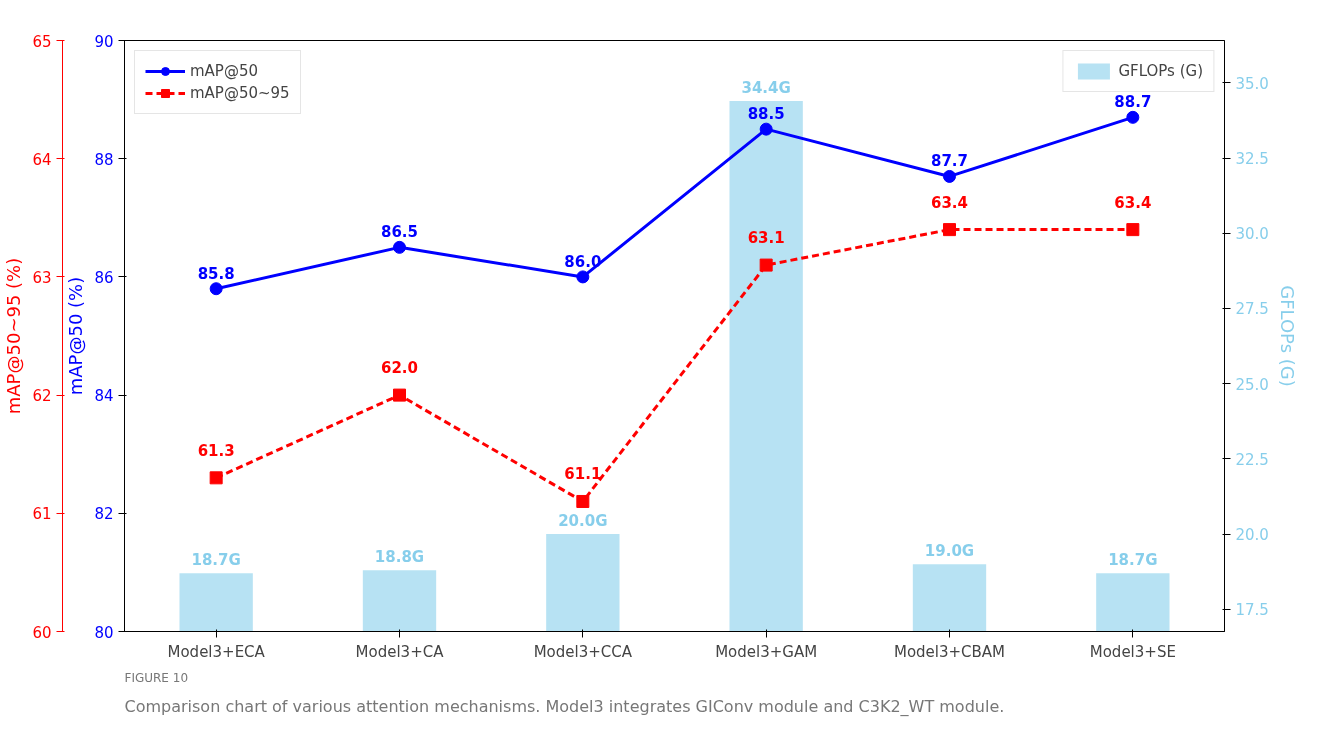 The width and height of the screenshot is (1325, 746). Describe the element at coordinates (156, 677) in the screenshot. I see `caption: FIGURE 10` at that location.